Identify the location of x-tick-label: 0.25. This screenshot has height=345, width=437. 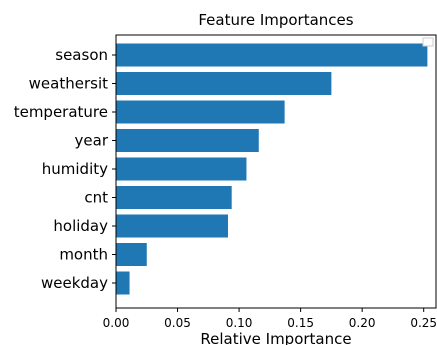
(423, 323).